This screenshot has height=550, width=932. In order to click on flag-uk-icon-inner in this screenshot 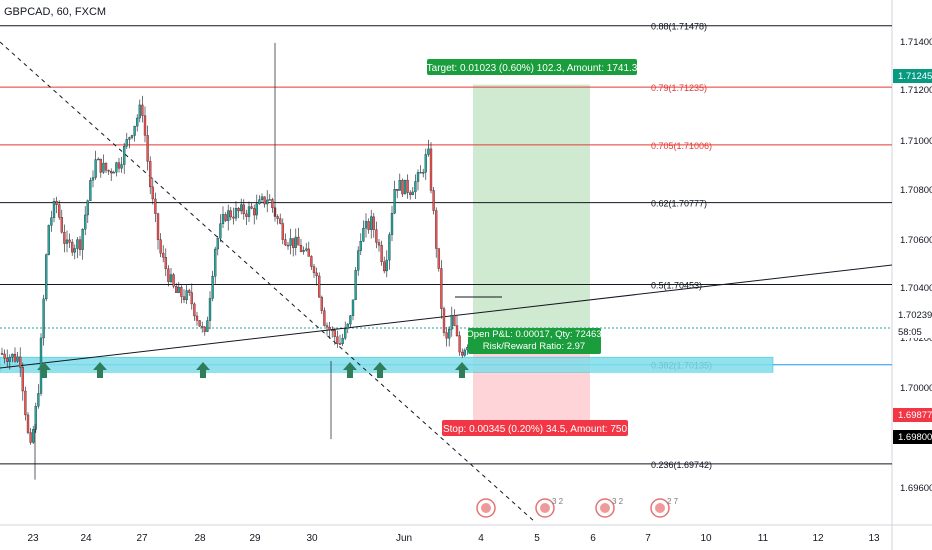, I will do `click(545, 508)`.